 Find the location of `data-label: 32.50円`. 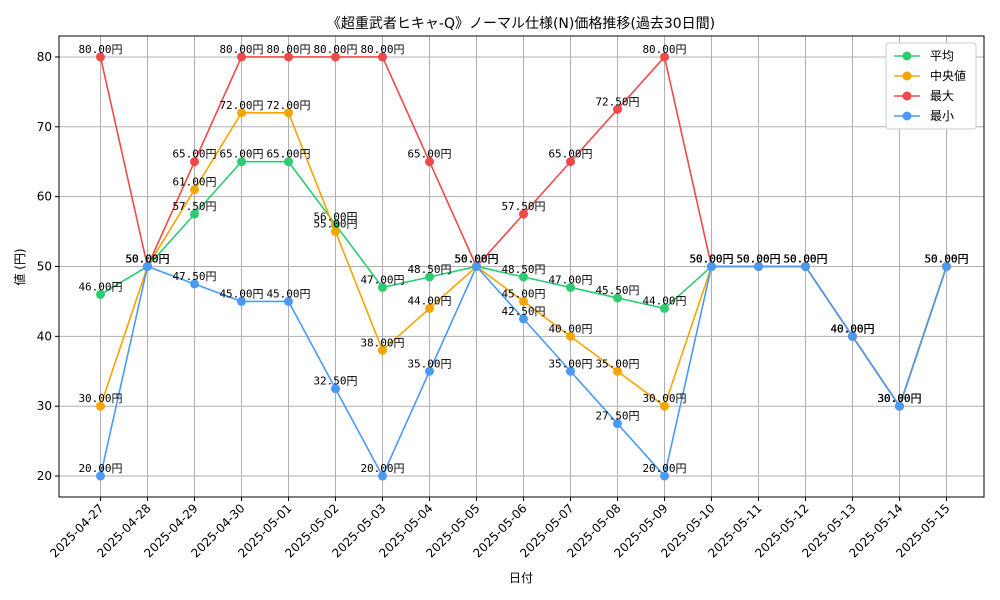

data-label: 32.50円 is located at coordinates (335, 381).